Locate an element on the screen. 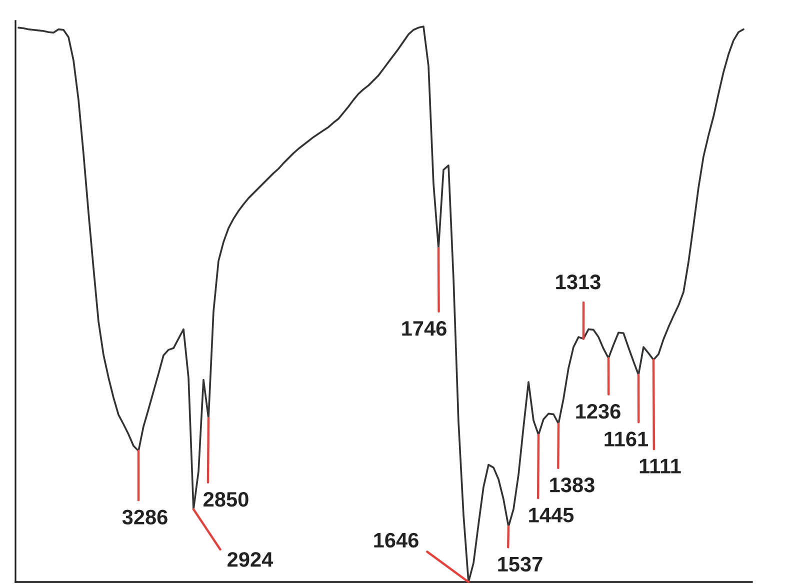 This screenshot has height=587, width=789. annotation: 2924 is located at coordinates (251, 559).